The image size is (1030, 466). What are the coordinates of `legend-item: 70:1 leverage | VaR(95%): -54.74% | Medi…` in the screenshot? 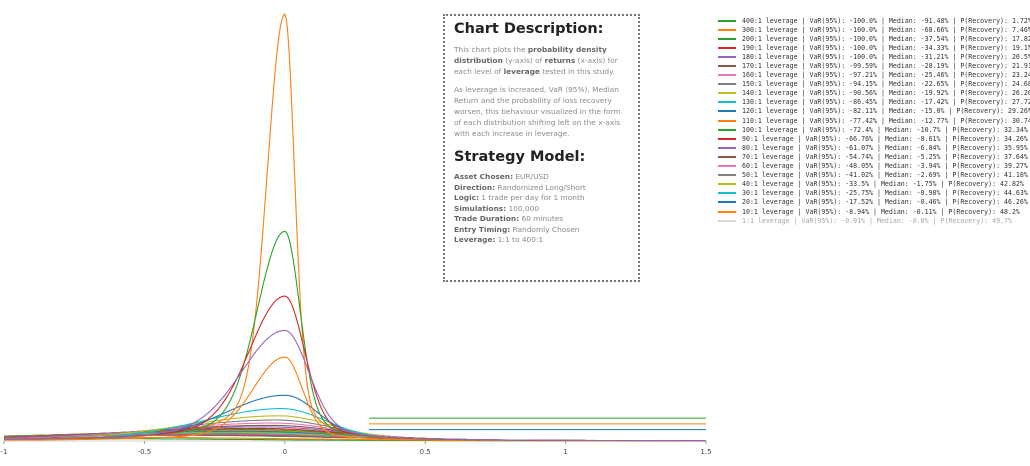 It's located at (873, 156).